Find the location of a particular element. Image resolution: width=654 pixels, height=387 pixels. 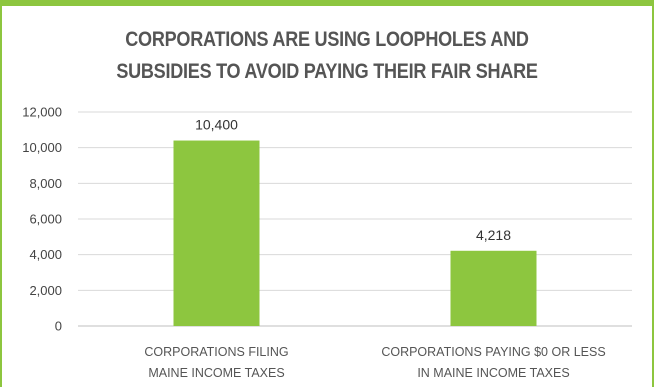

y-tick-label: 8,000 is located at coordinates (45, 183).